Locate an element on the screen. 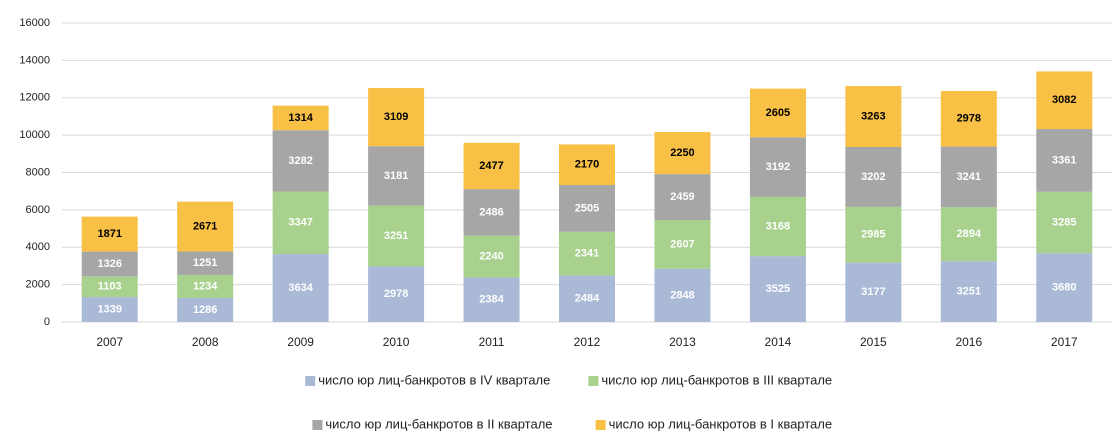  x-tick-label: 2013 is located at coordinates (682, 342).